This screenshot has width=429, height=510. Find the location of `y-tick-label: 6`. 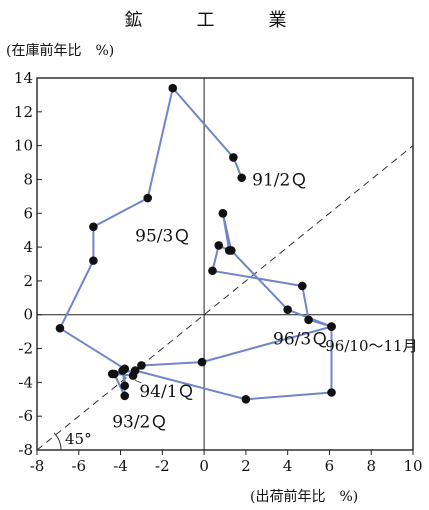

y-tick-label: 6 is located at coordinates (28, 213).